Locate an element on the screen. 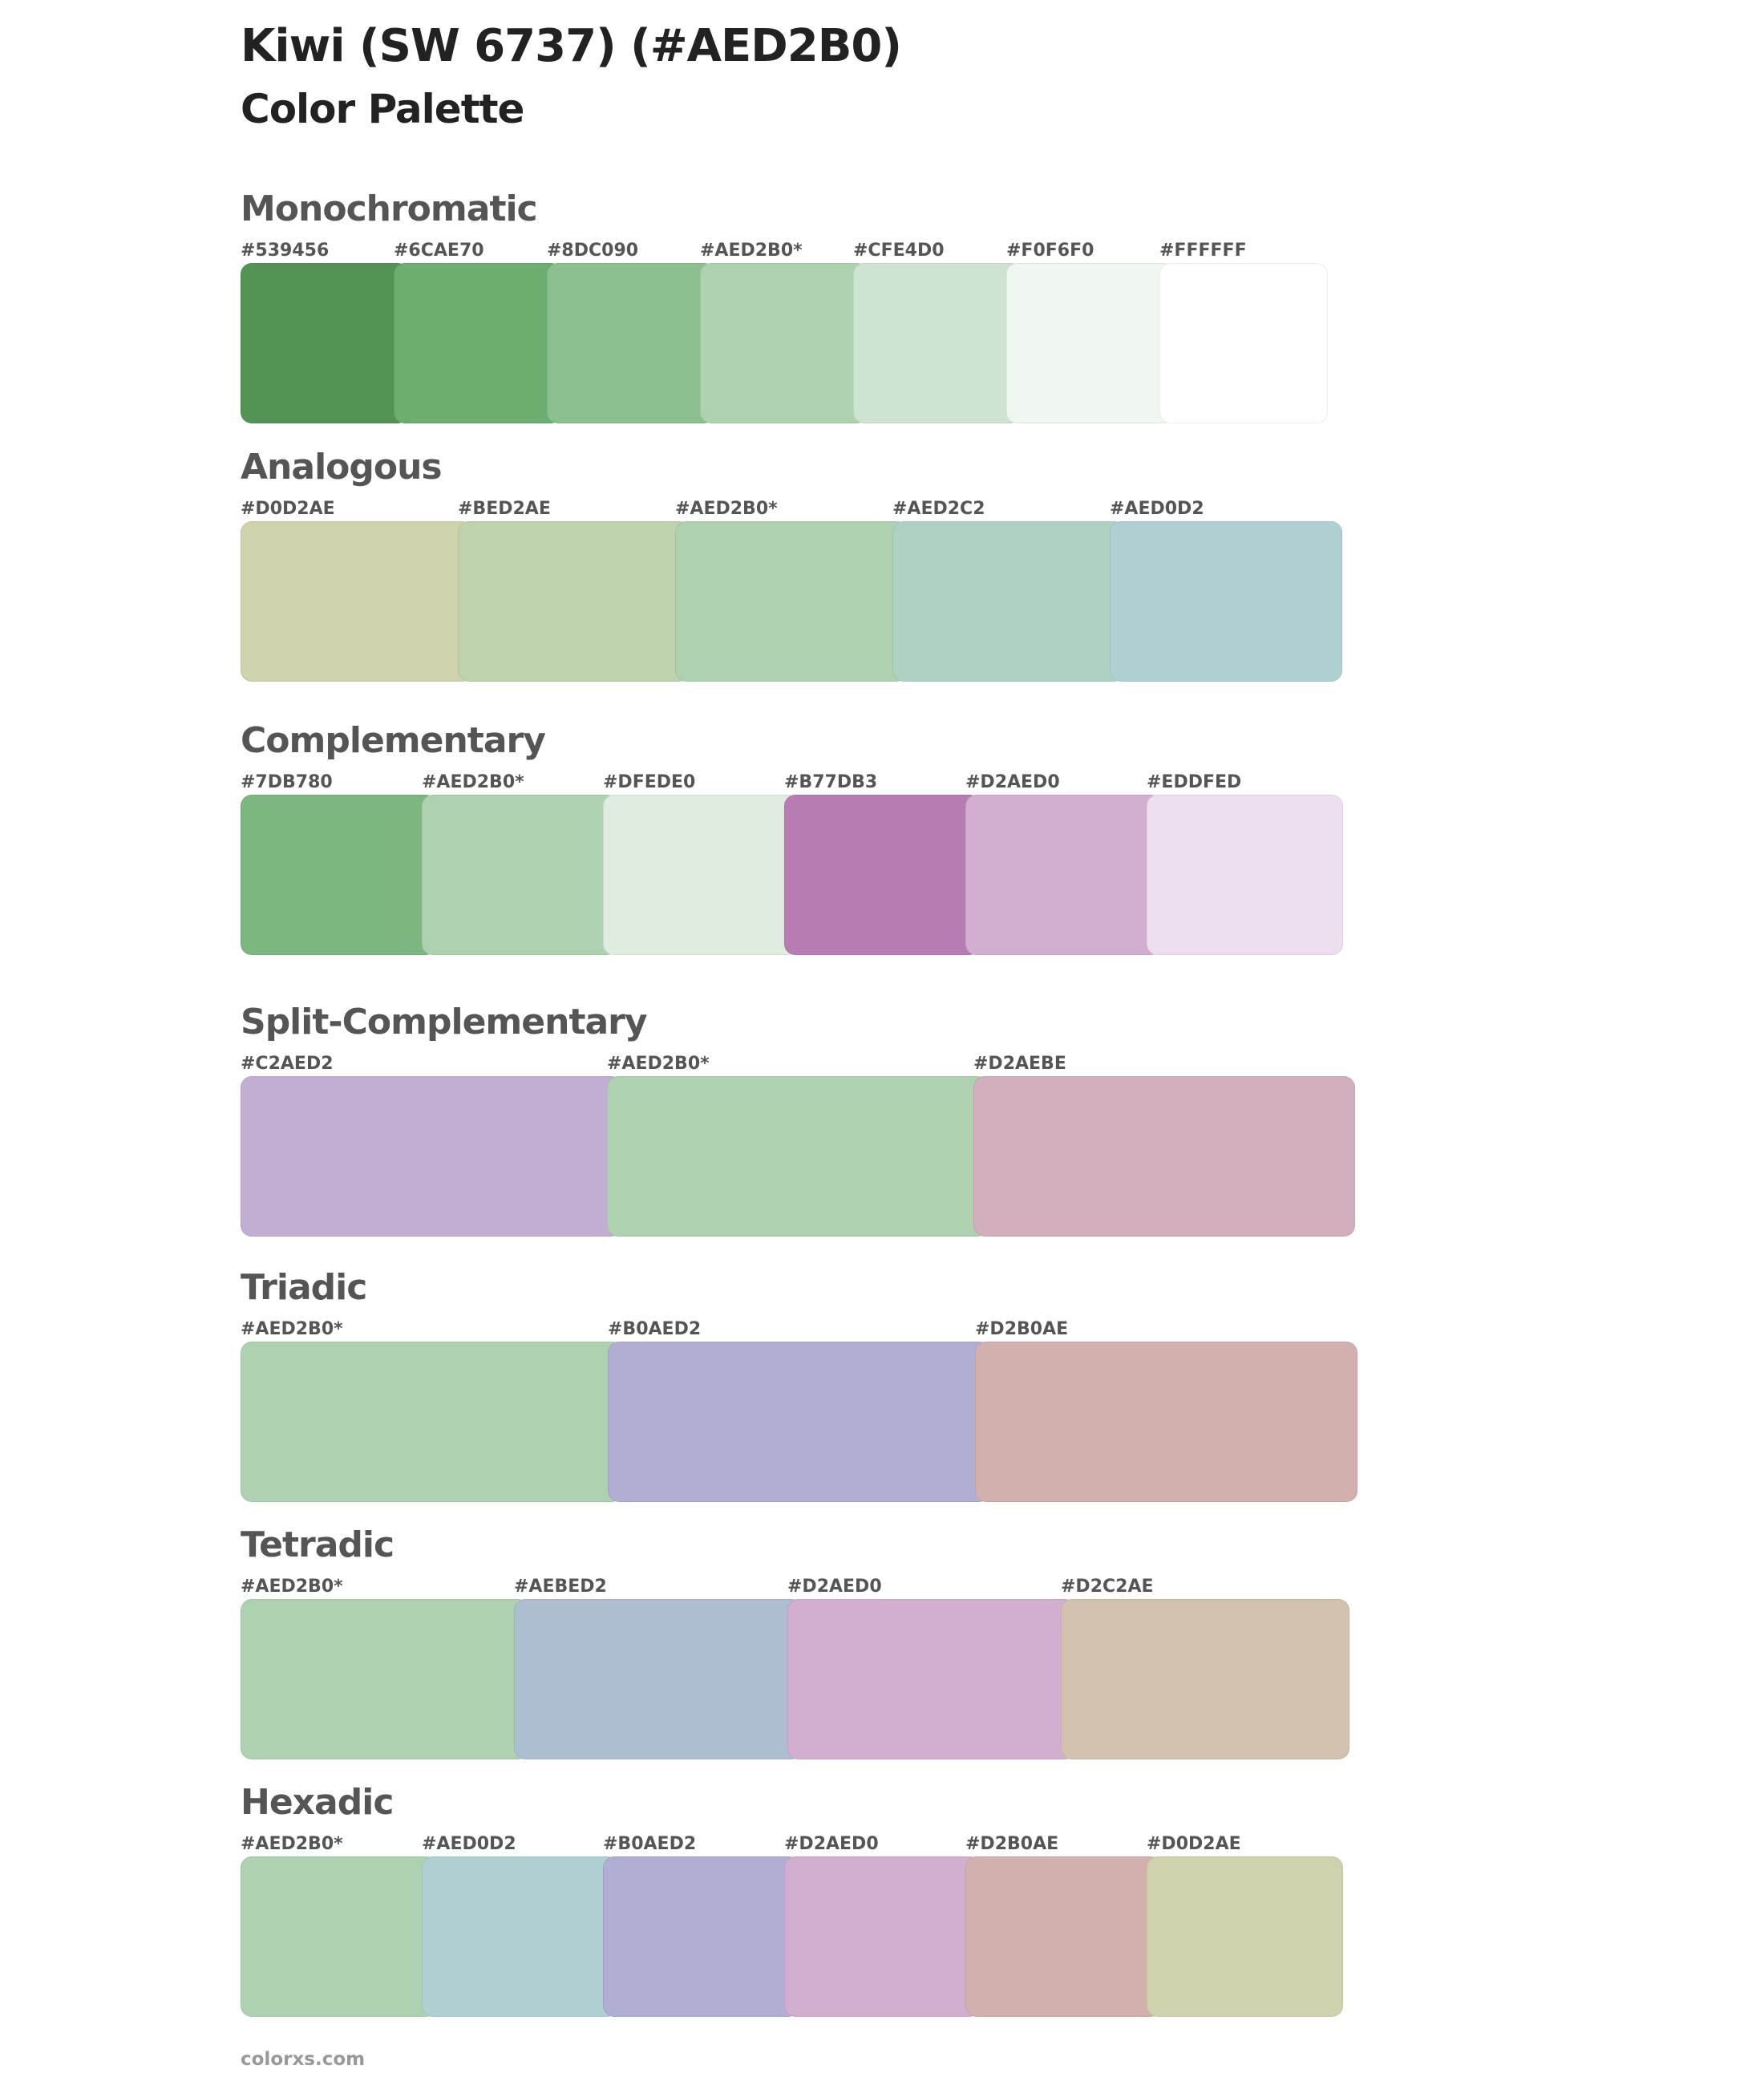 The width and height of the screenshot is (1764, 2085). section-title-split-complementary: Split-Complementary is located at coordinates (444, 1022).